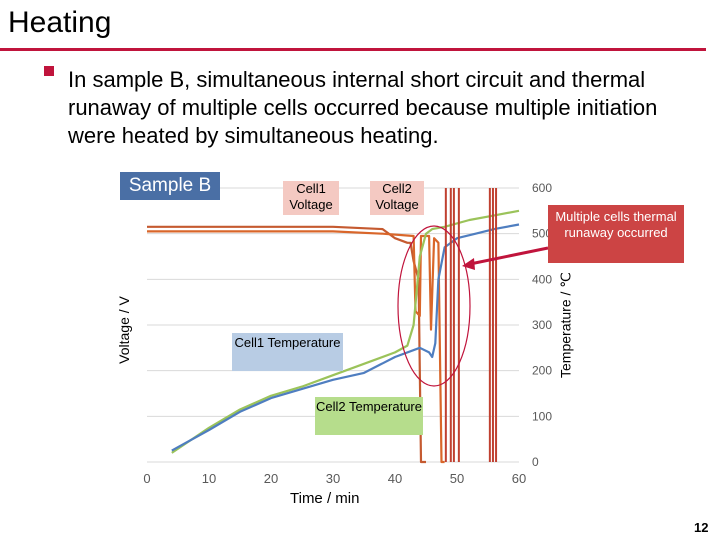  I want to click on x-tick-label: 40, so click(395, 478).